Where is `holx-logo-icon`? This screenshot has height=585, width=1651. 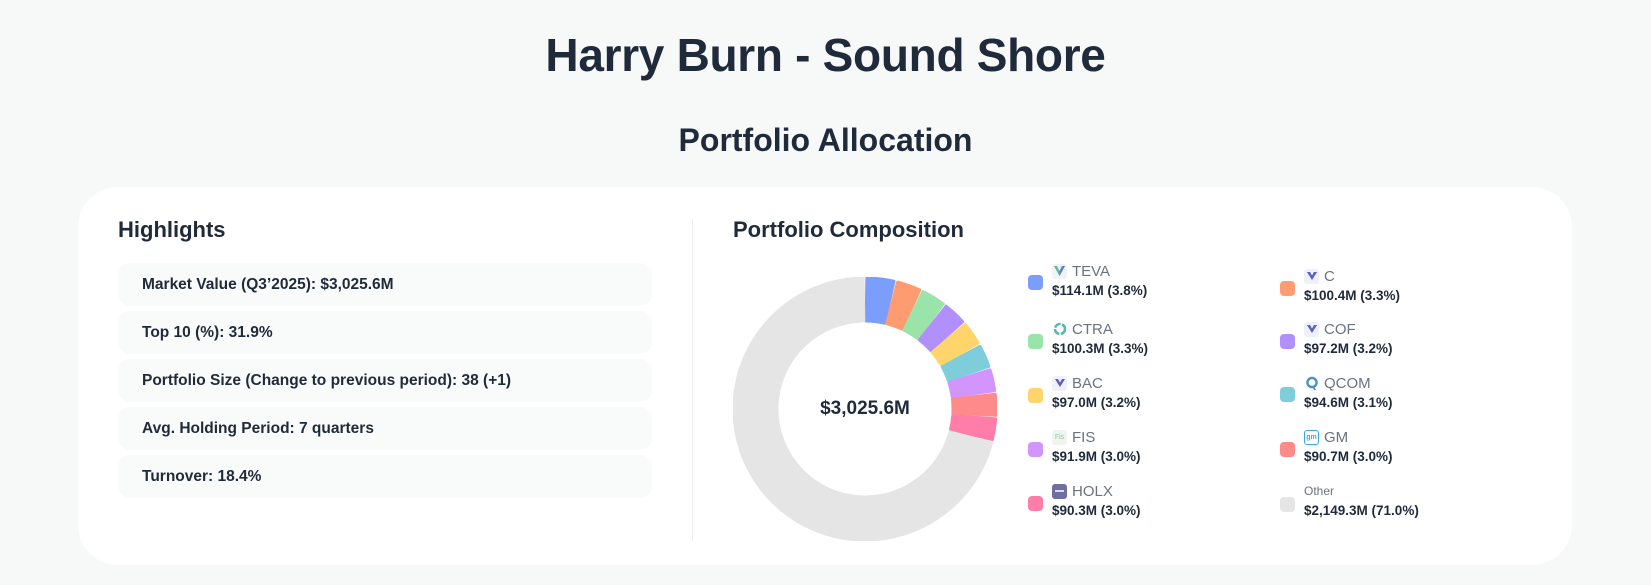
holx-logo-icon is located at coordinates (1059, 491).